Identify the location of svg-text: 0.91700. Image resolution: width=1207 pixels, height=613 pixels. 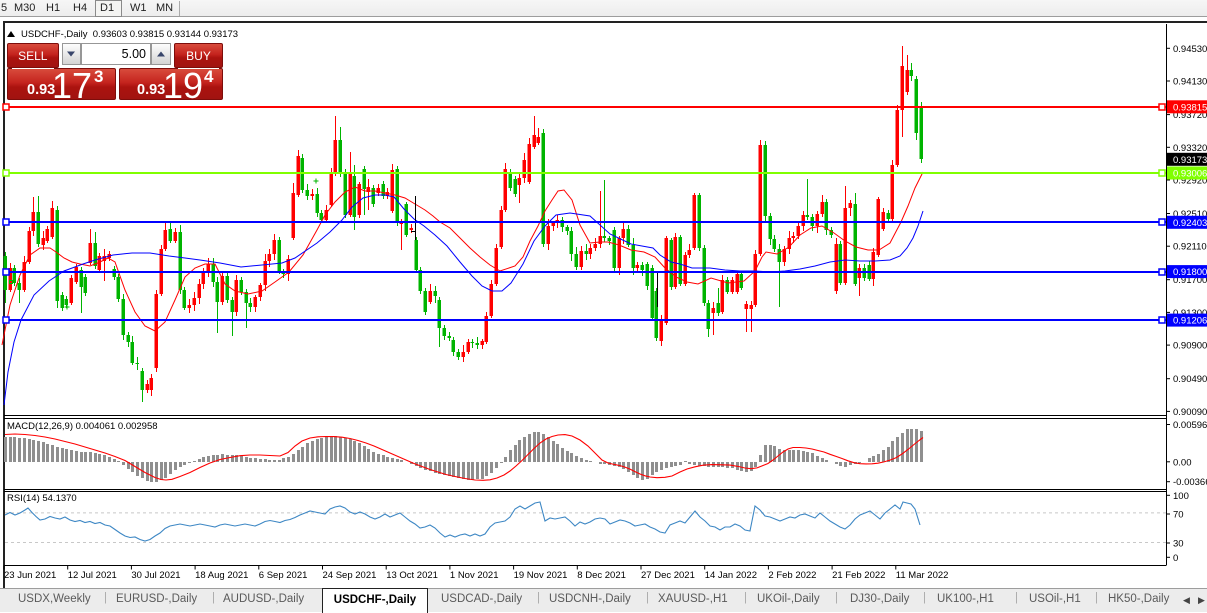
(1190, 280).